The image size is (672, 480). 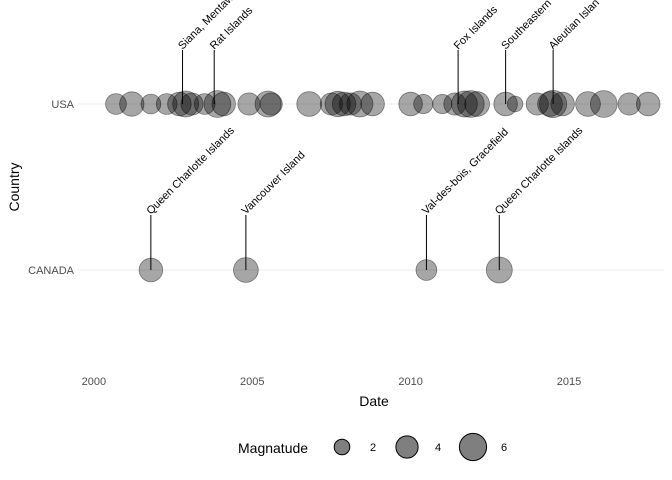 I want to click on size-legend: Magnatude 2 4 6, so click(x=372, y=447).